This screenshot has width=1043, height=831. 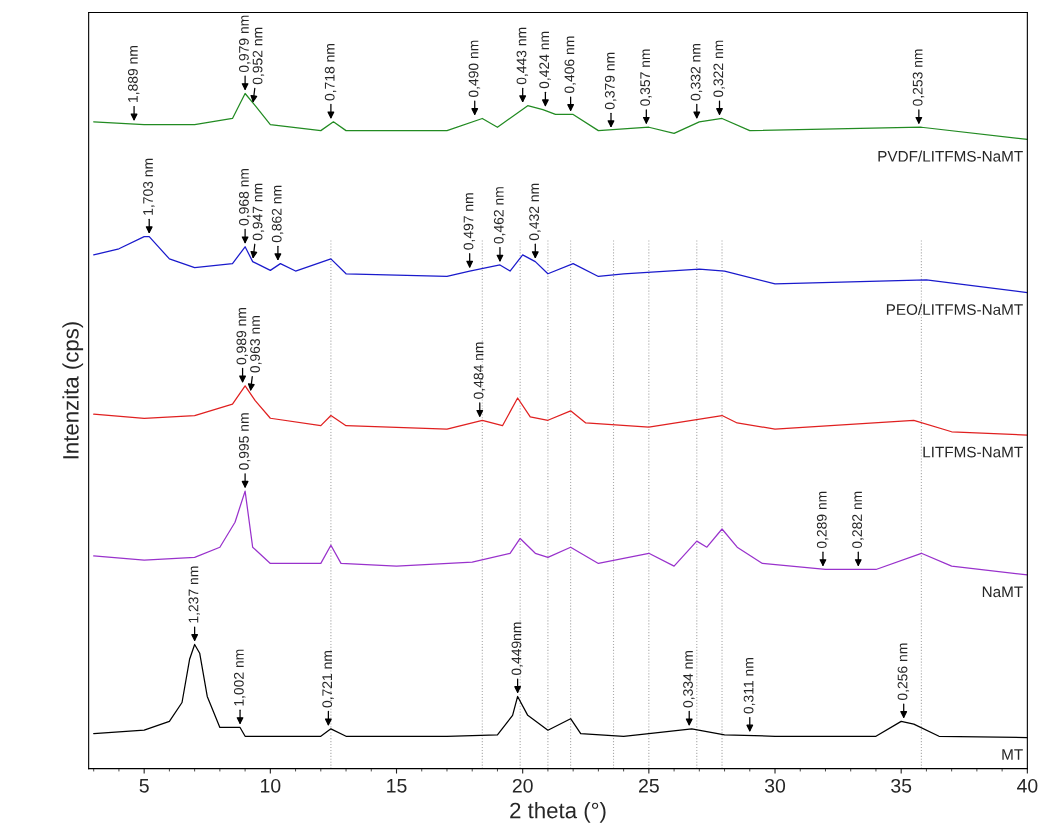 What do you see at coordinates (258, 56) in the screenshot?
I see `annotation: 0,952 nm` at bounding box center [258, 56].